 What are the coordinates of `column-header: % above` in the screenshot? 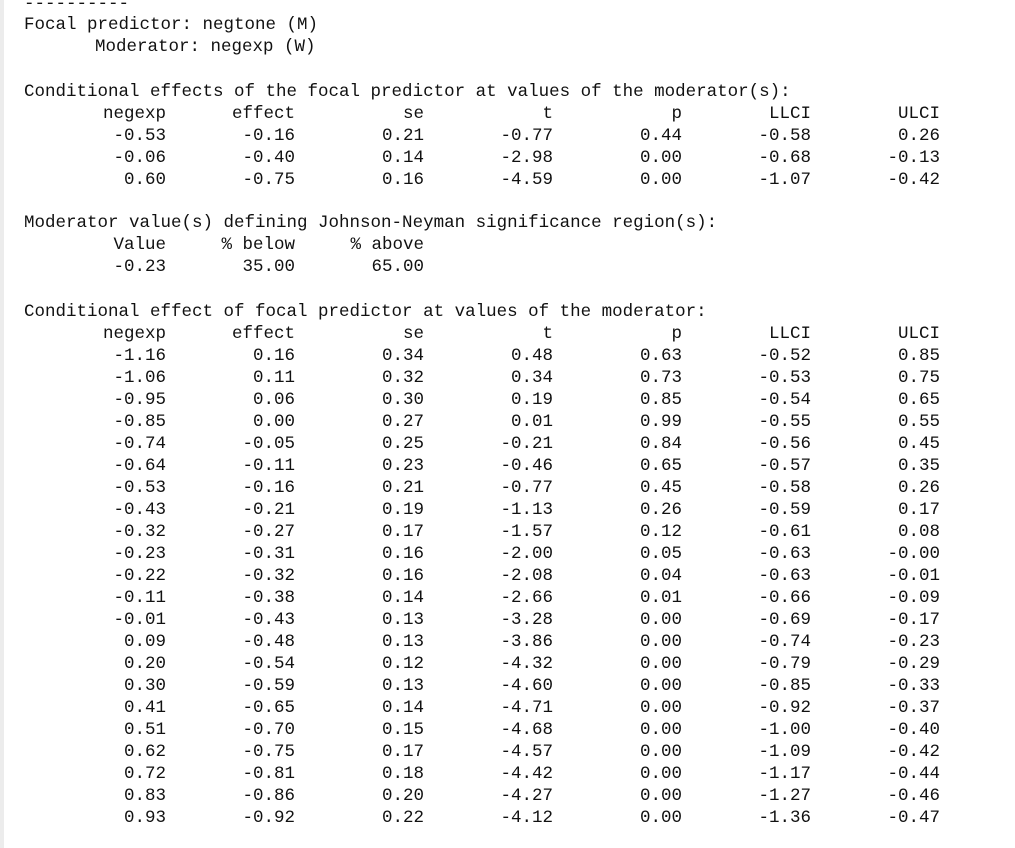 It's located at (387, 245).